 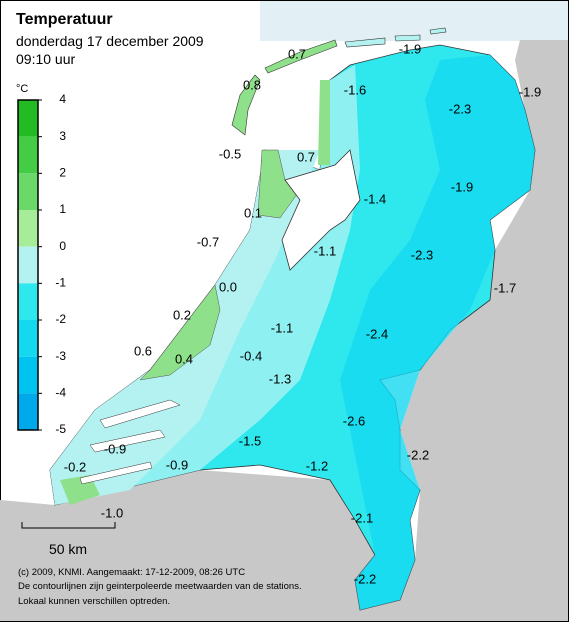 I want to click on legend-tick-label: -3, so click(x=60, y=356).